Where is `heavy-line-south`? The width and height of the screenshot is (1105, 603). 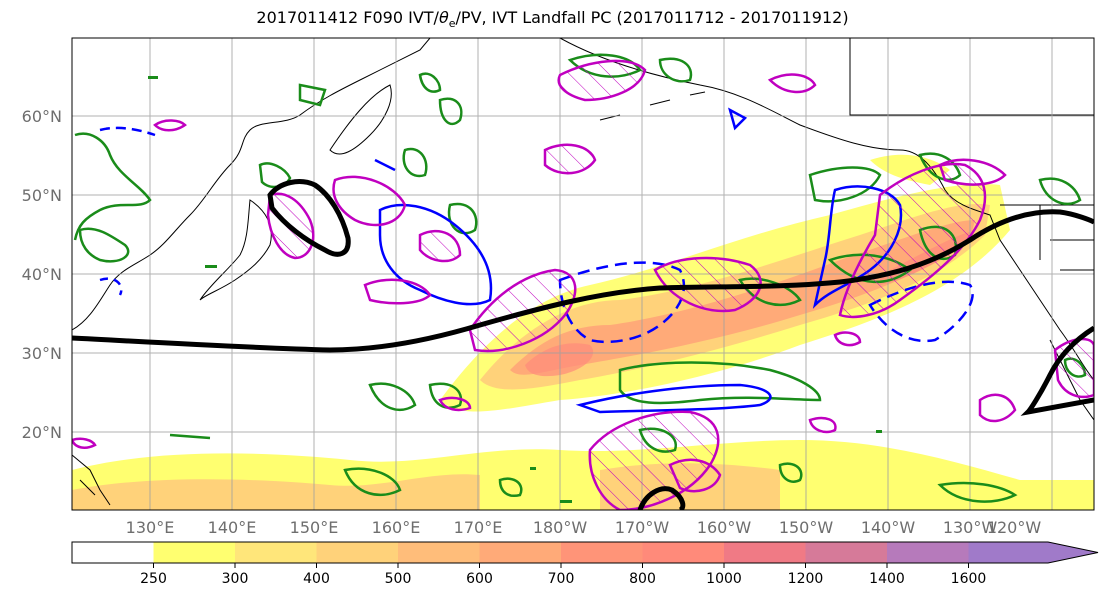
heavy-line-south is located at coordinates (661, 498).